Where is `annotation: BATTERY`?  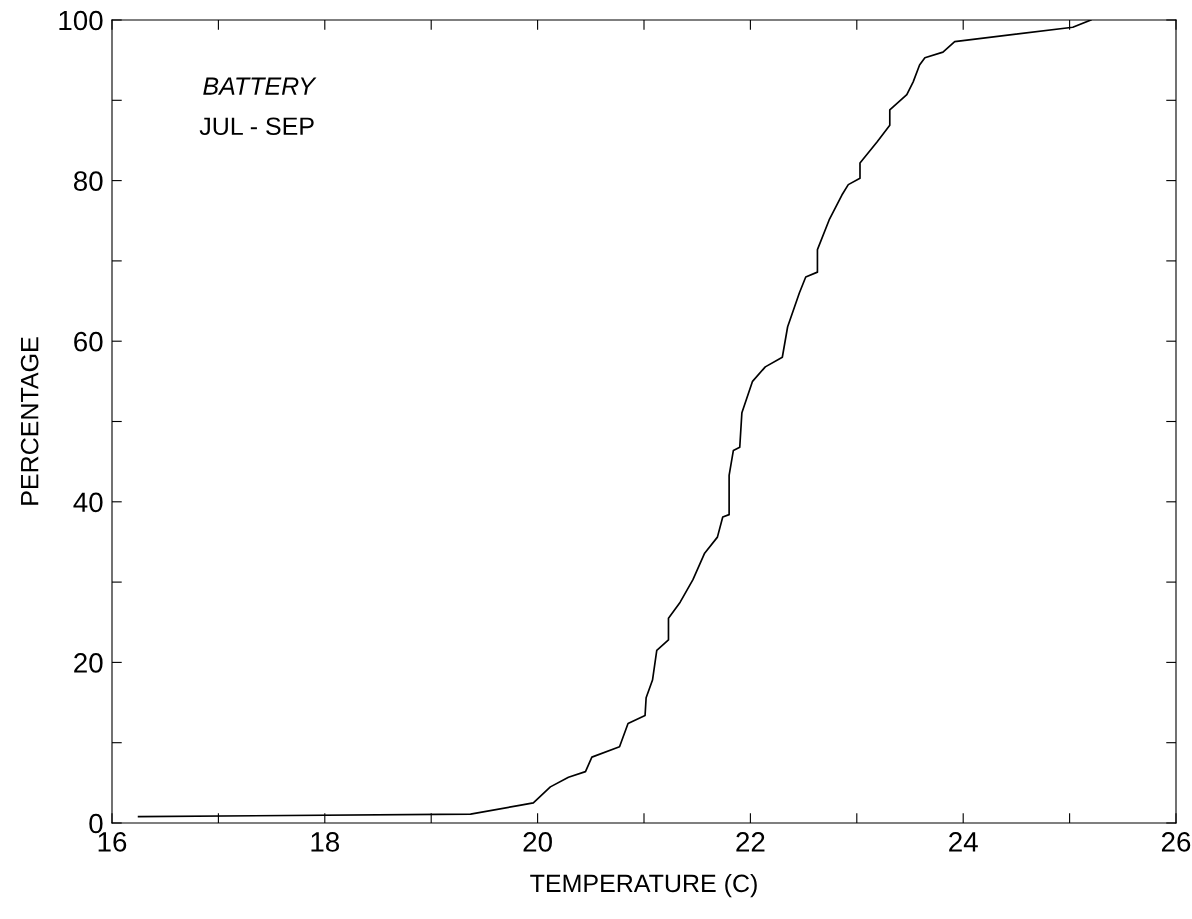
annotation: BATTERY is located at coordinates (260, 86).